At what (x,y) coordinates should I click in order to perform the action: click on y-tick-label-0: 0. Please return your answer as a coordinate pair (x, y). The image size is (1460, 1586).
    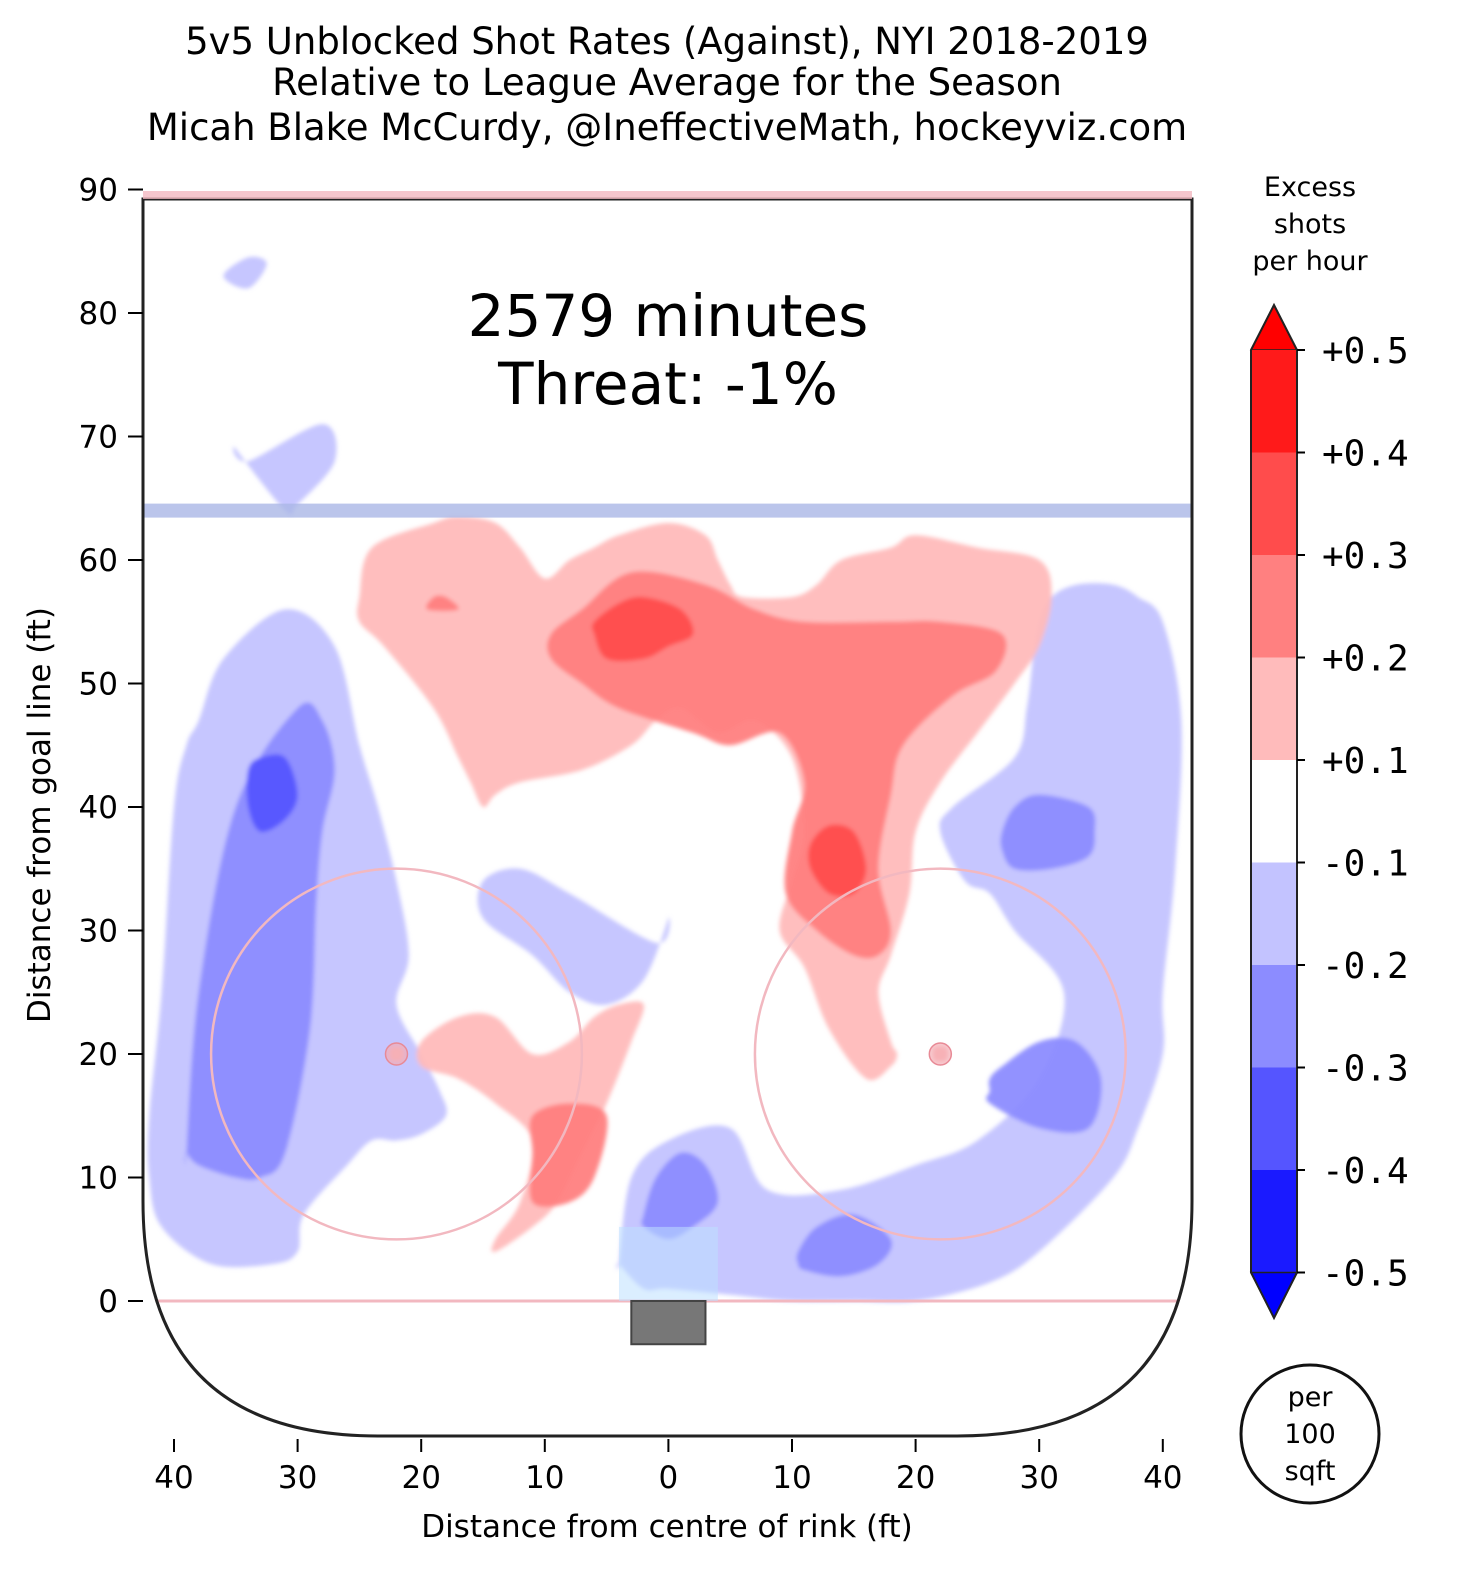
    Looking at the image, I should click on (108, 1302).